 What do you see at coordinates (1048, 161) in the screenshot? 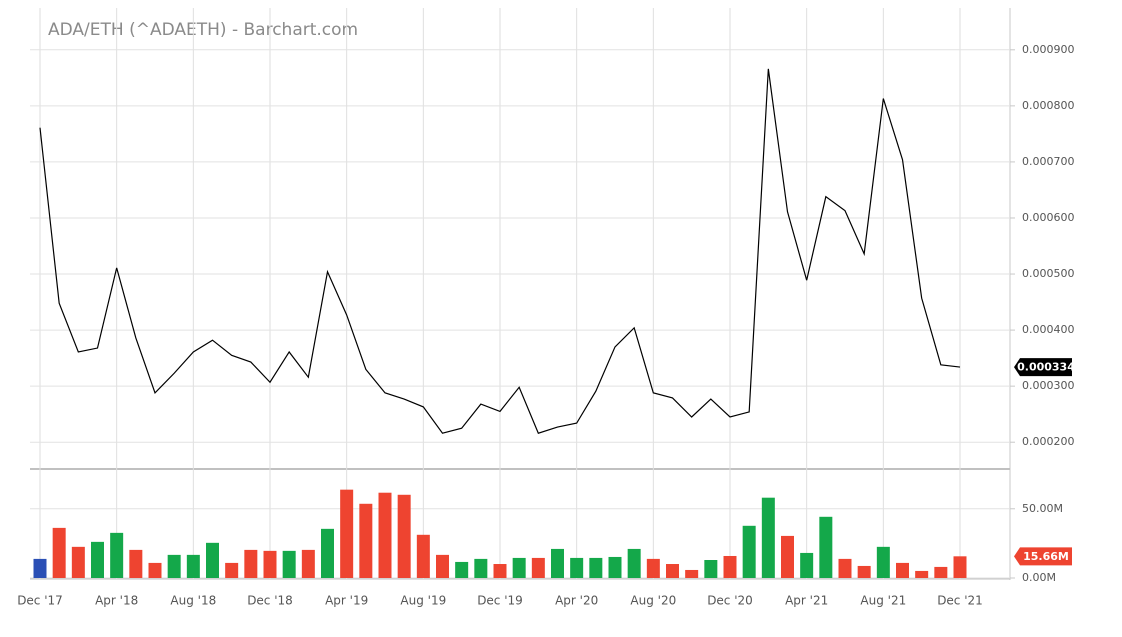
I see `y-tick-label: 0.000700` at bounding box center [1048, 161].